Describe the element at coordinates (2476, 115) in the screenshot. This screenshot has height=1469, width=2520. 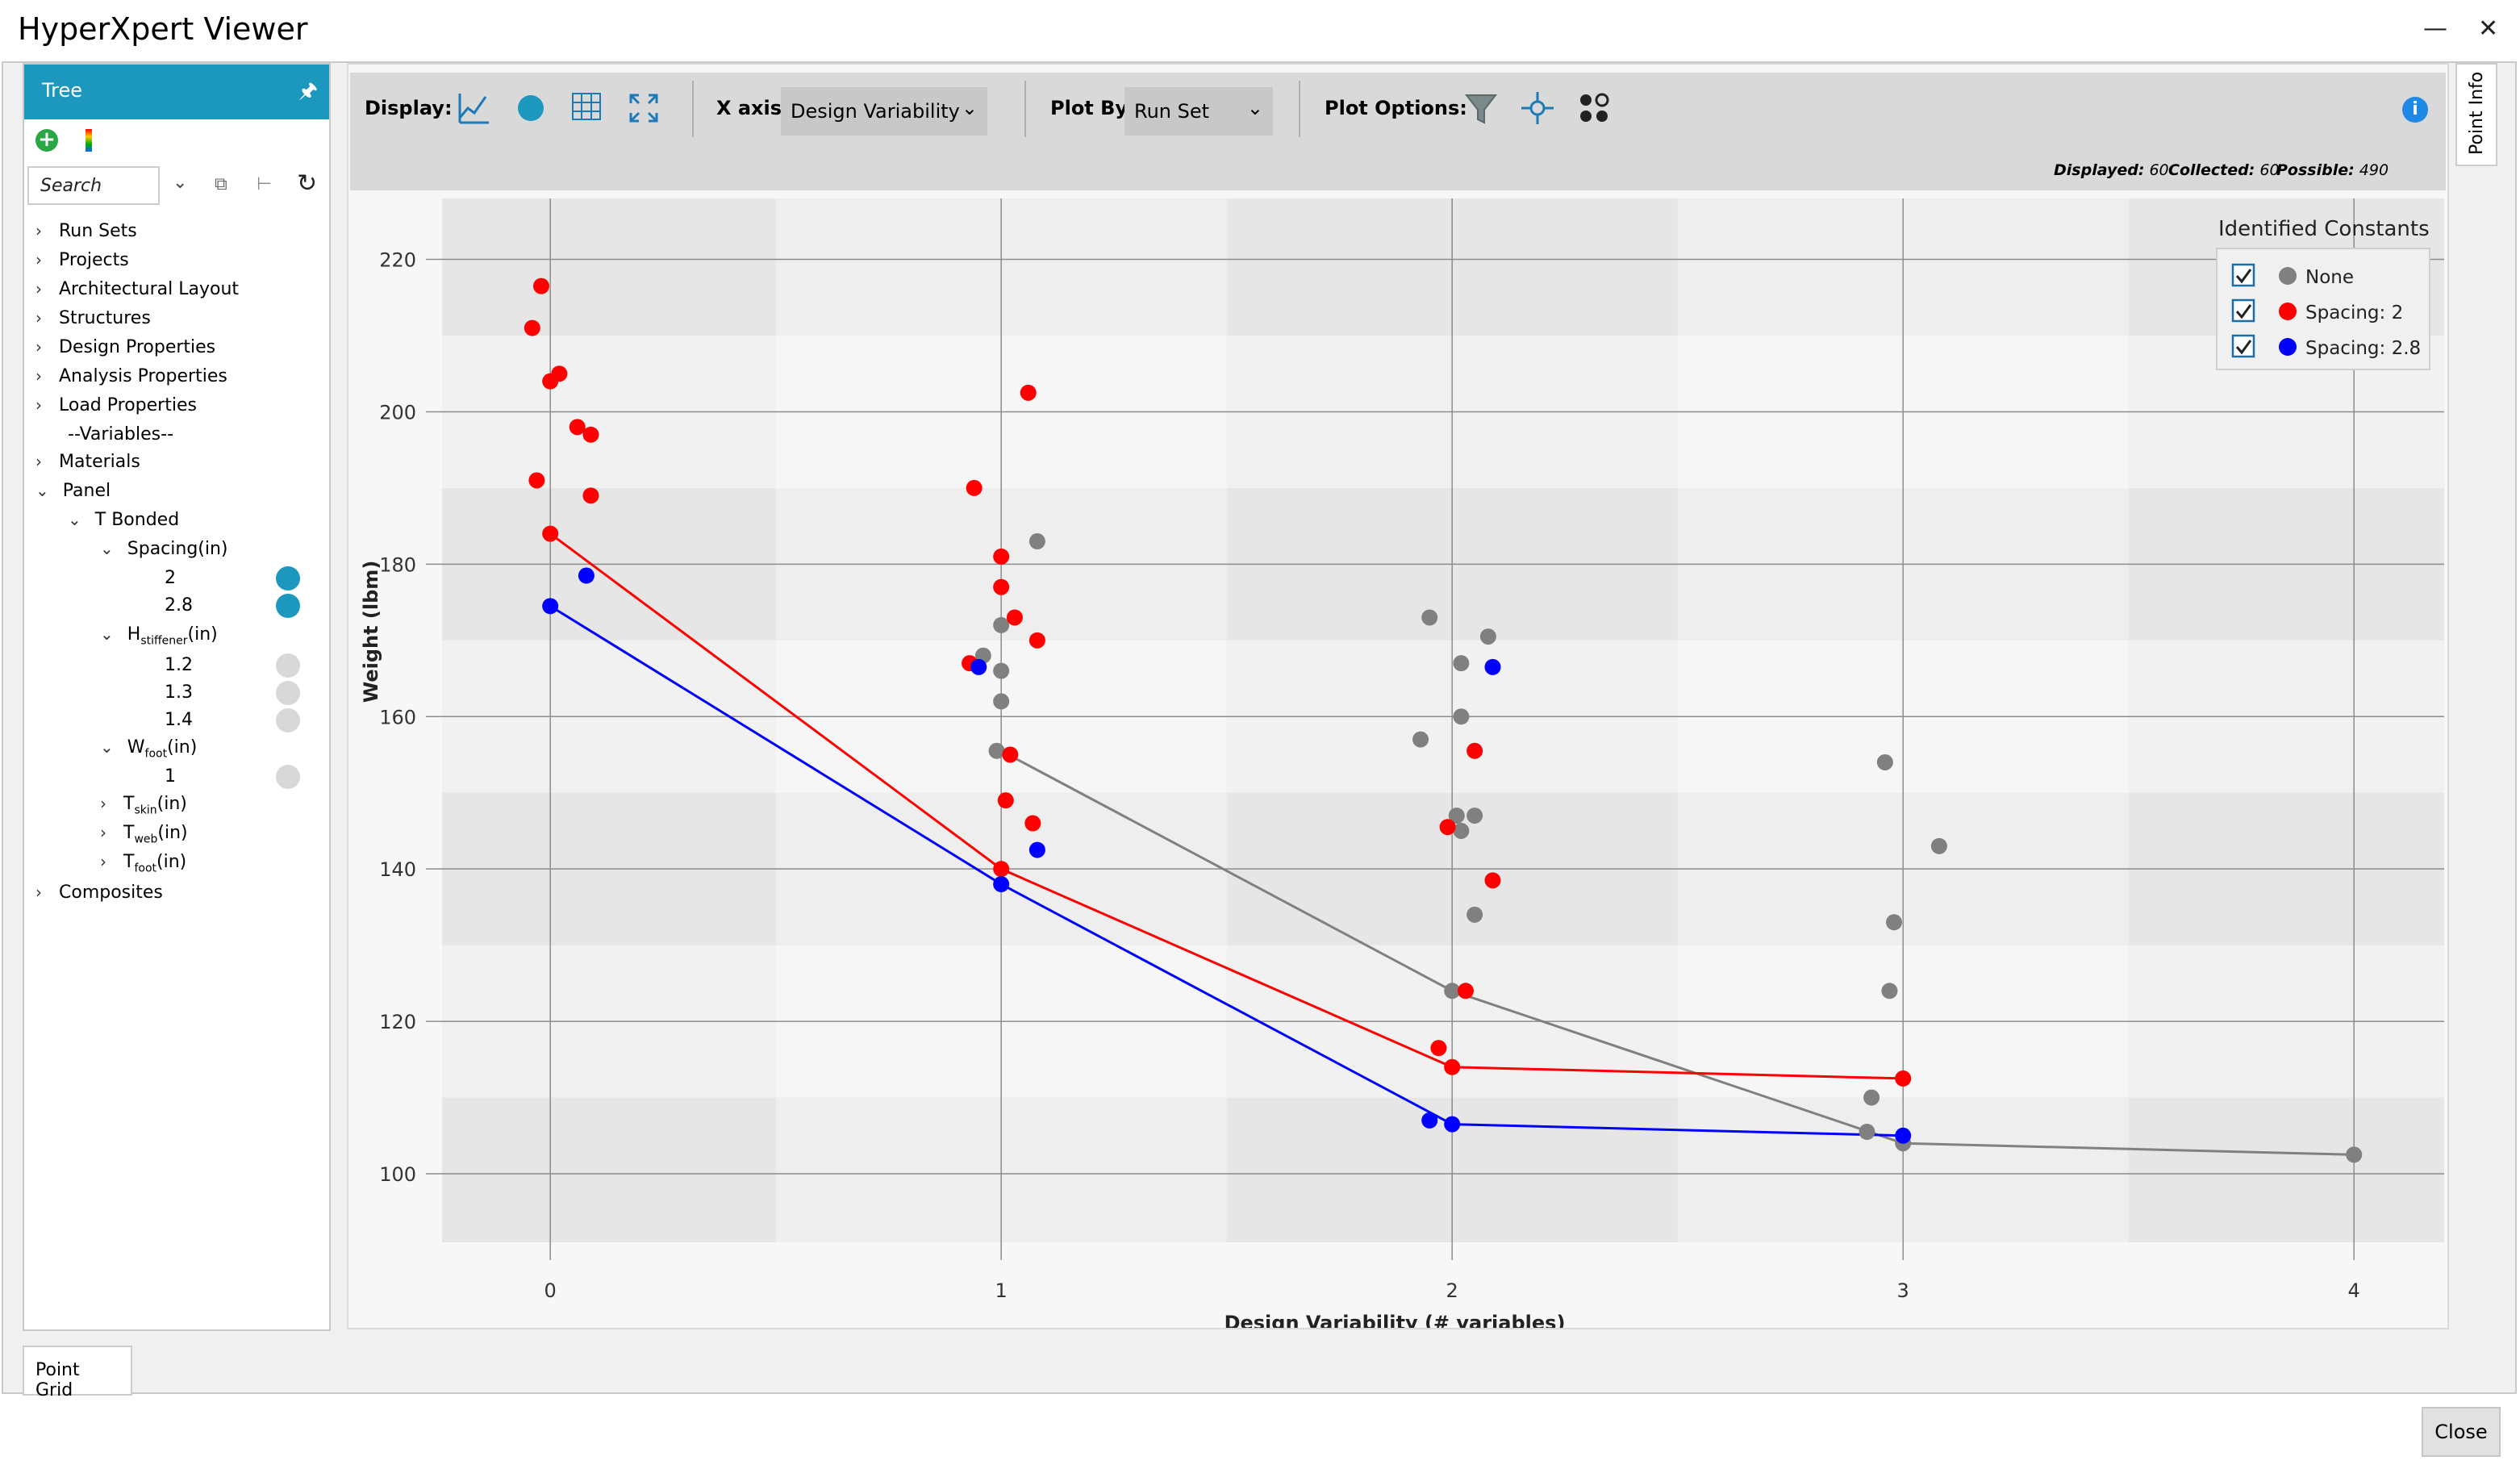
I see `point-info-tab: Point Info` at that location.